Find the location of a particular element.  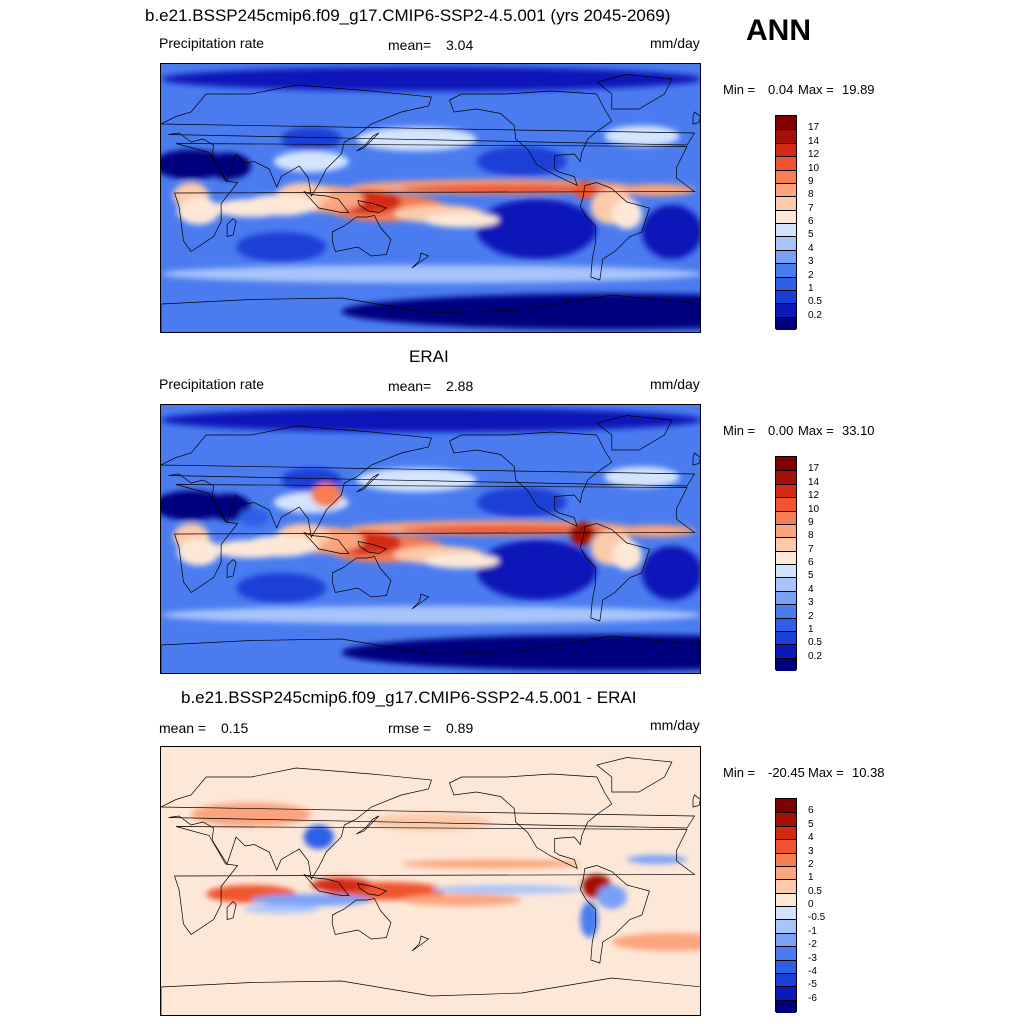

panel-1-max-value: 19.89 is located at coordinates (858, 89).